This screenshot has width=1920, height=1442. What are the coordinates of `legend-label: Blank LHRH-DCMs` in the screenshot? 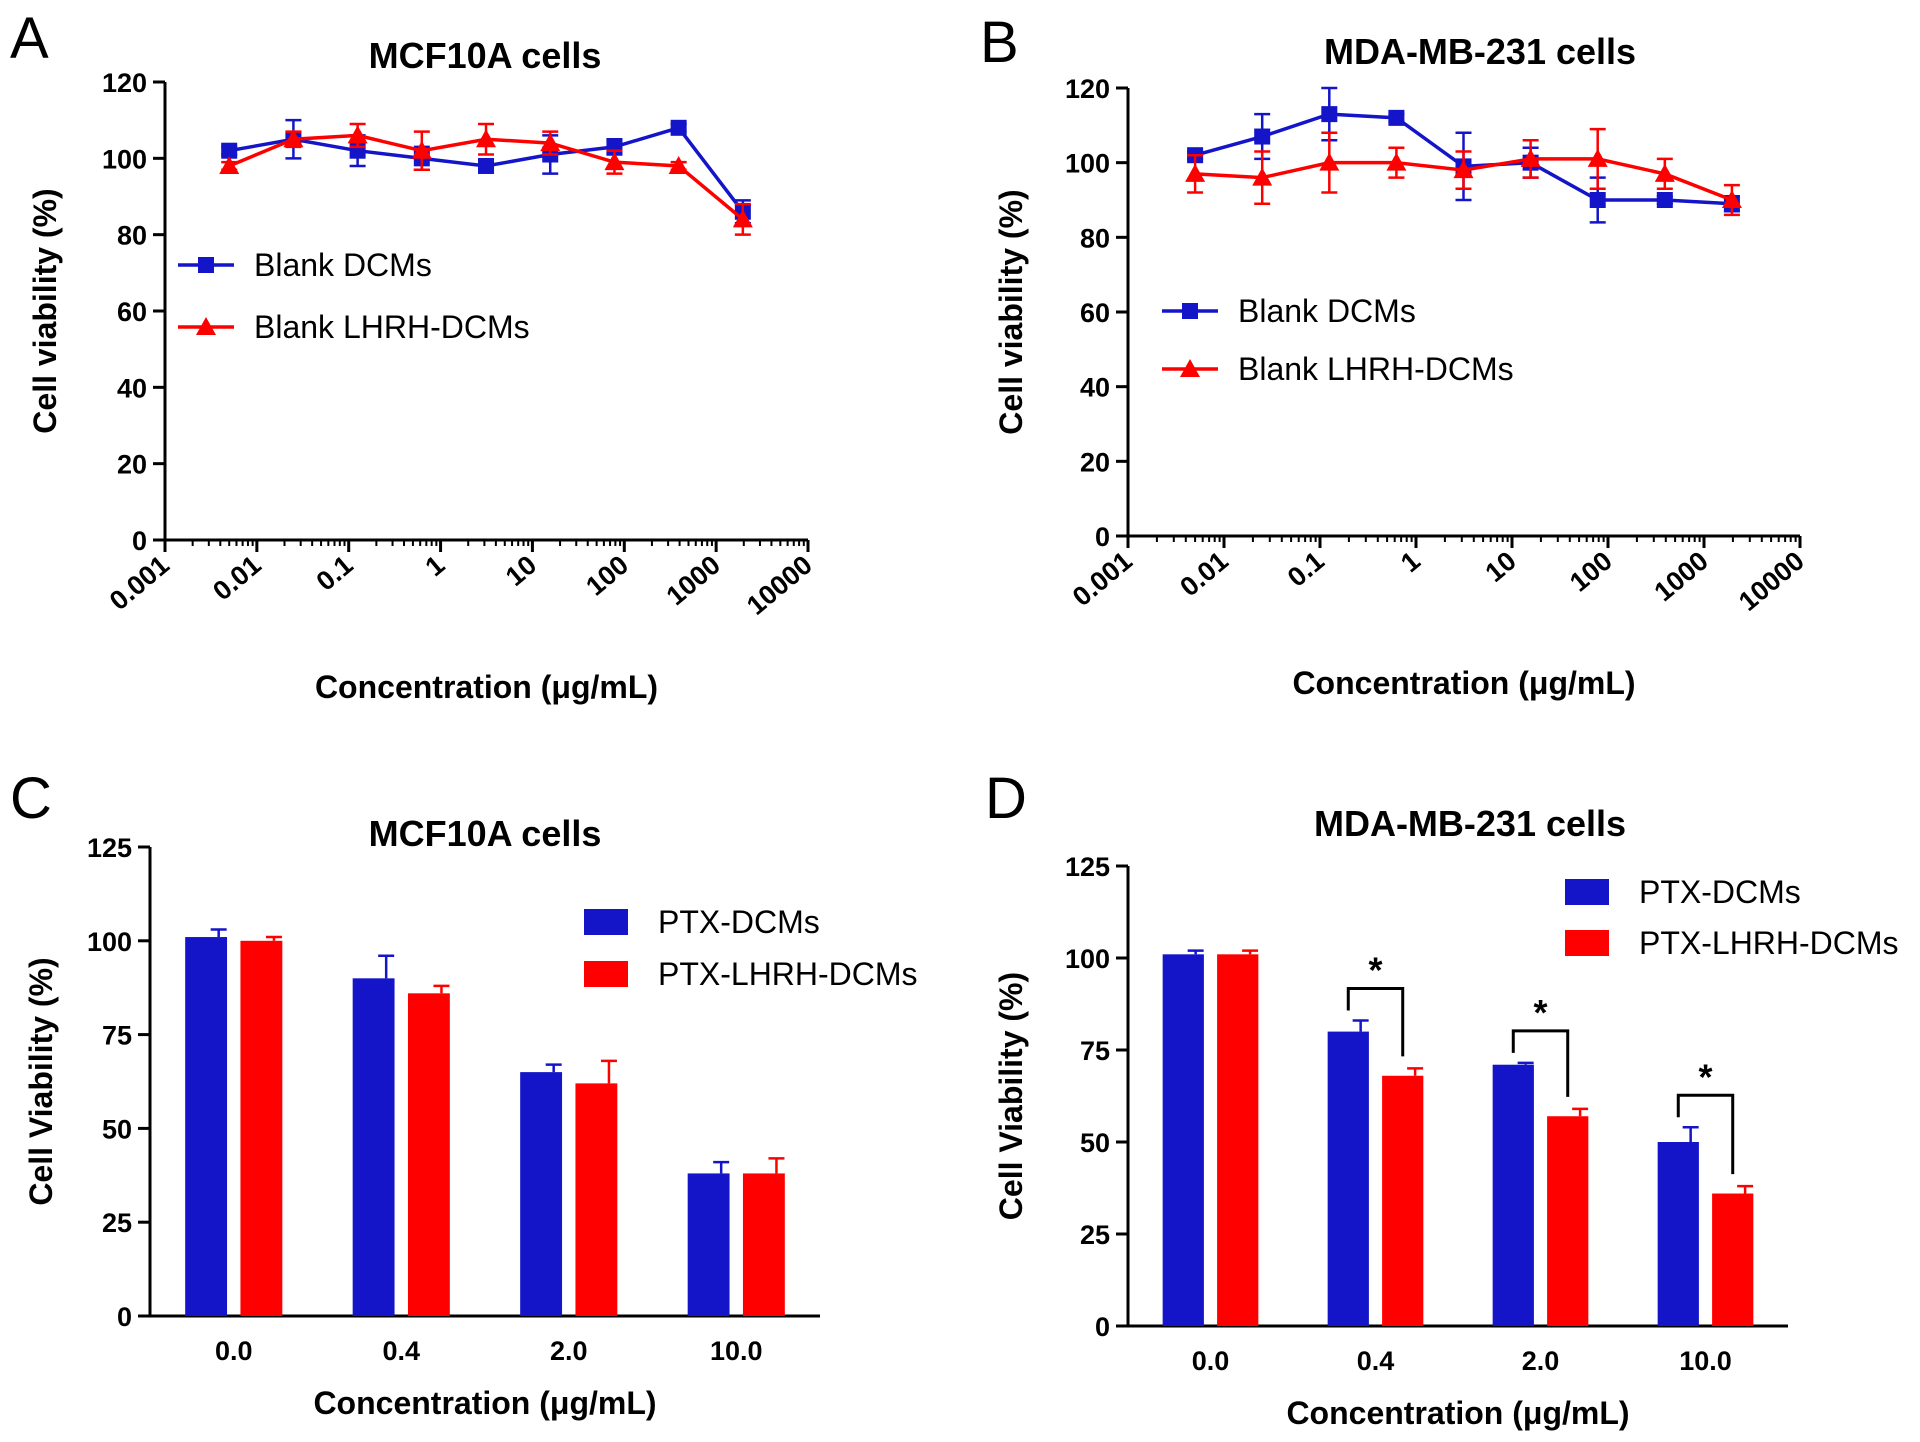 It's located at (1376, 369).